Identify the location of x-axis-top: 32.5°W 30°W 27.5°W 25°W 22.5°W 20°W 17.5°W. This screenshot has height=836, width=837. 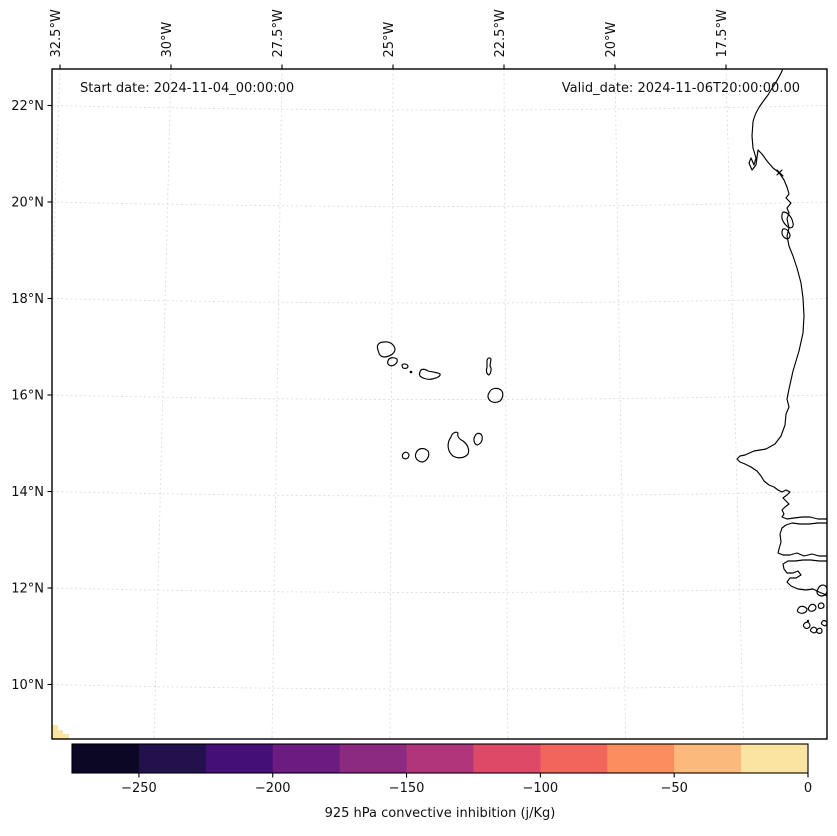
(389, 39).